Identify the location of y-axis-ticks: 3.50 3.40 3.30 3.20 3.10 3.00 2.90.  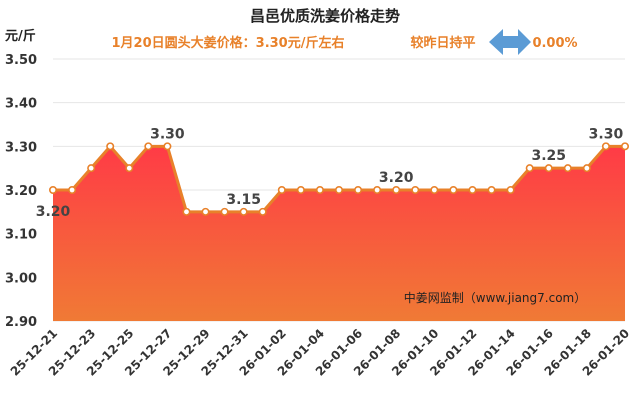
(21, 191).